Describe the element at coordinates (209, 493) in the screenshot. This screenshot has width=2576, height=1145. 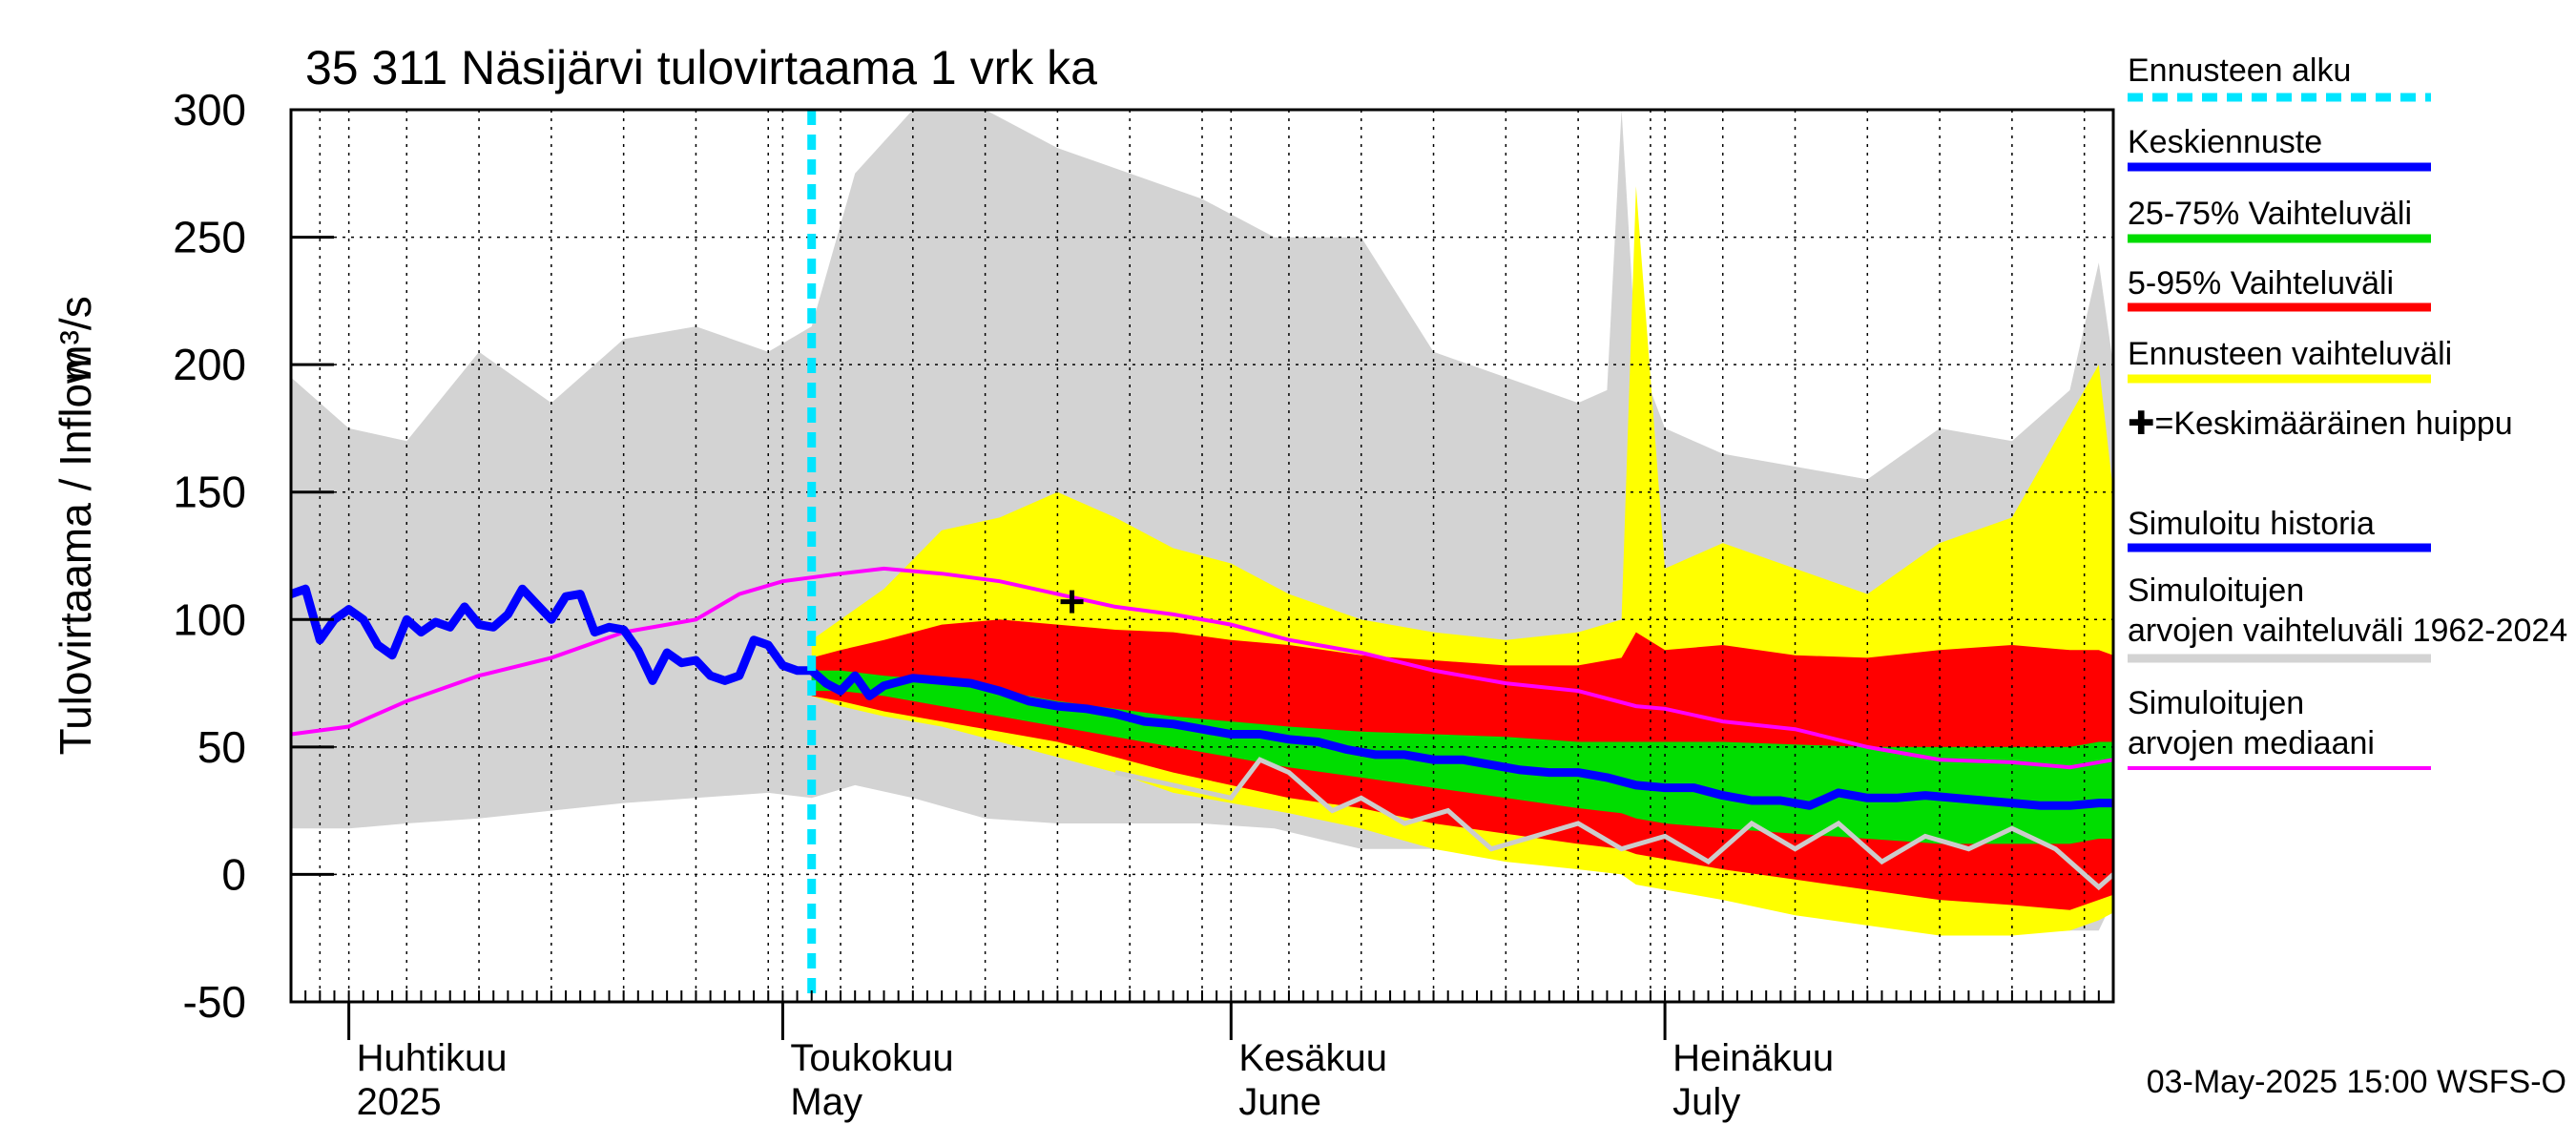
I see `y-tick-label: 150` at that location.